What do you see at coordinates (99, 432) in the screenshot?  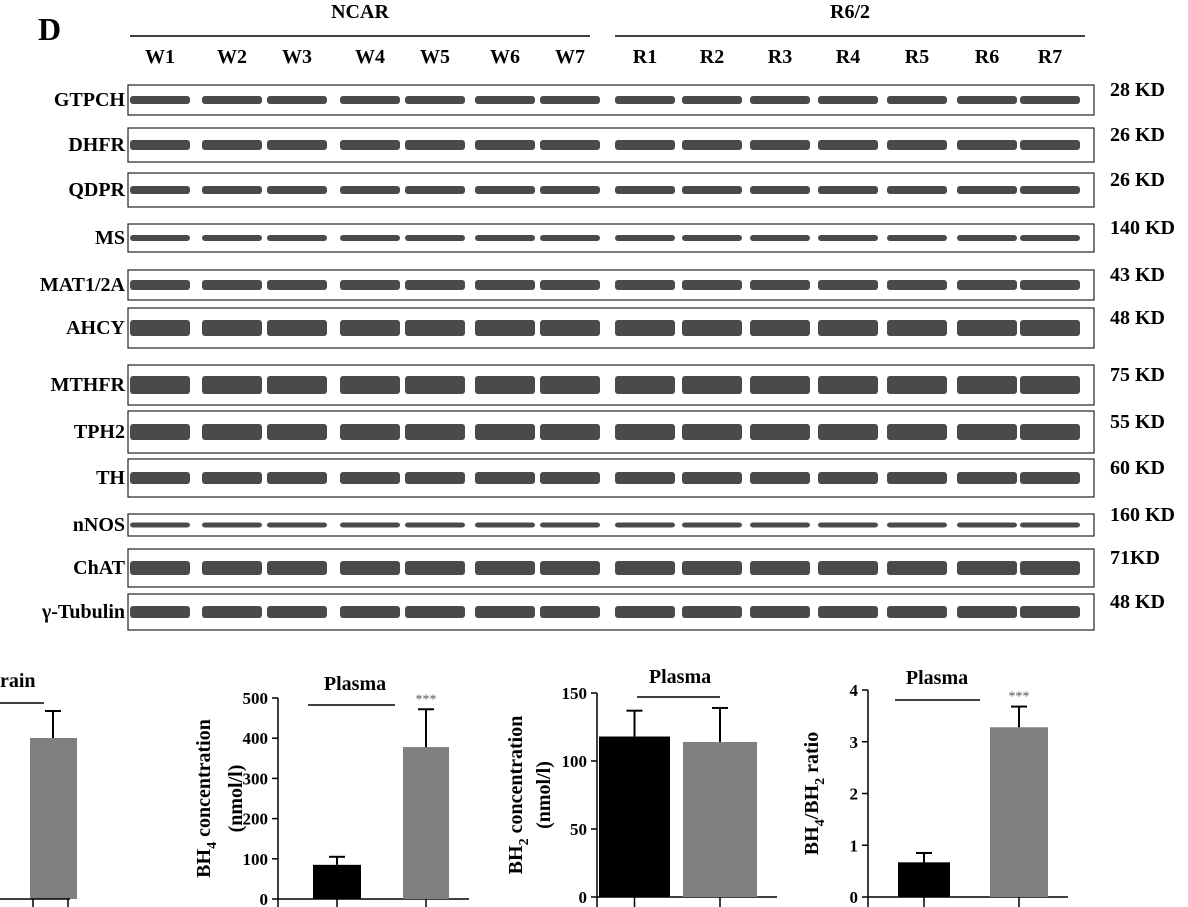 I see `protein-label: TPH2` at bounding box center [99, 432].